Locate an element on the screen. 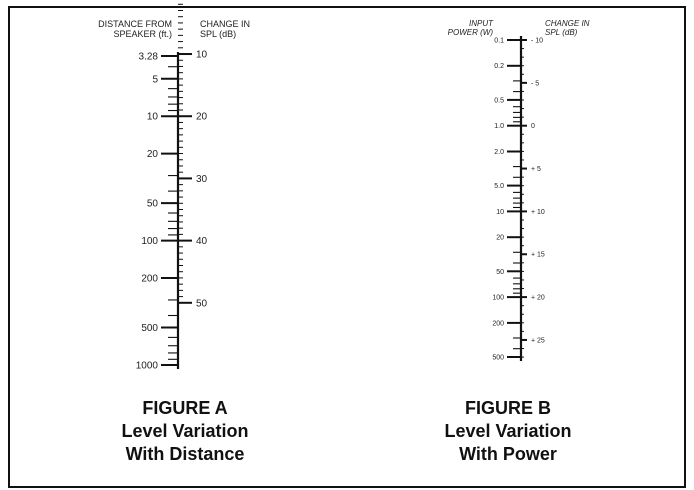  figure-a-left-tick-label: 200 is located at coordinates (149, 279).